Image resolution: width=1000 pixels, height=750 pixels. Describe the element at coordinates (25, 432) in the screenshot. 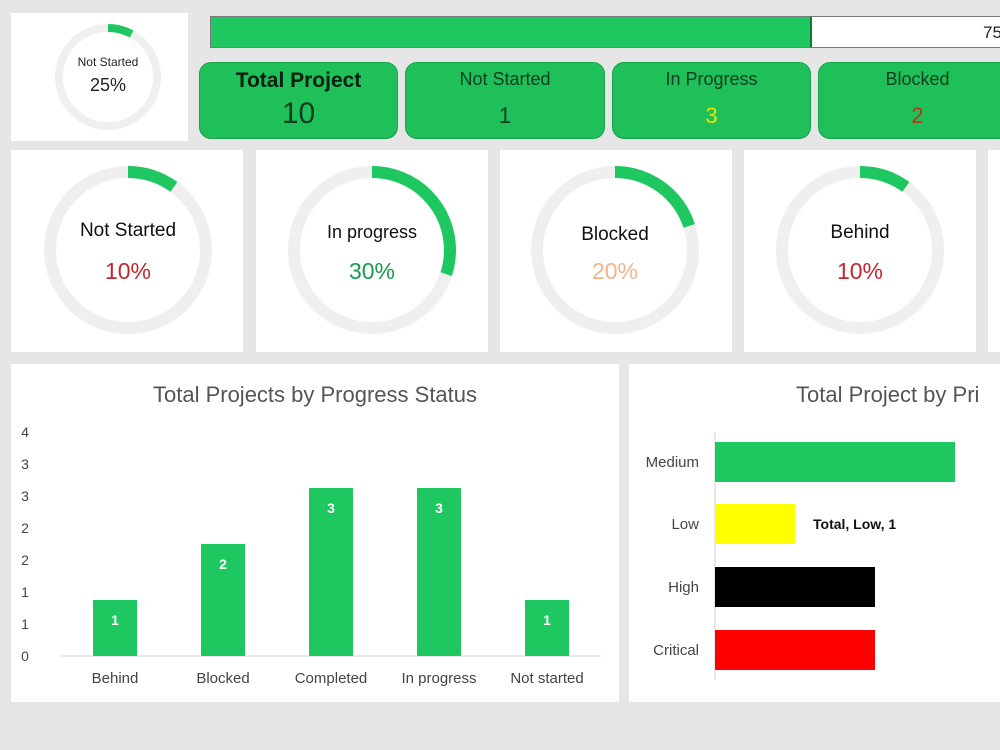

I see `y-tick-label: 4` at that location.